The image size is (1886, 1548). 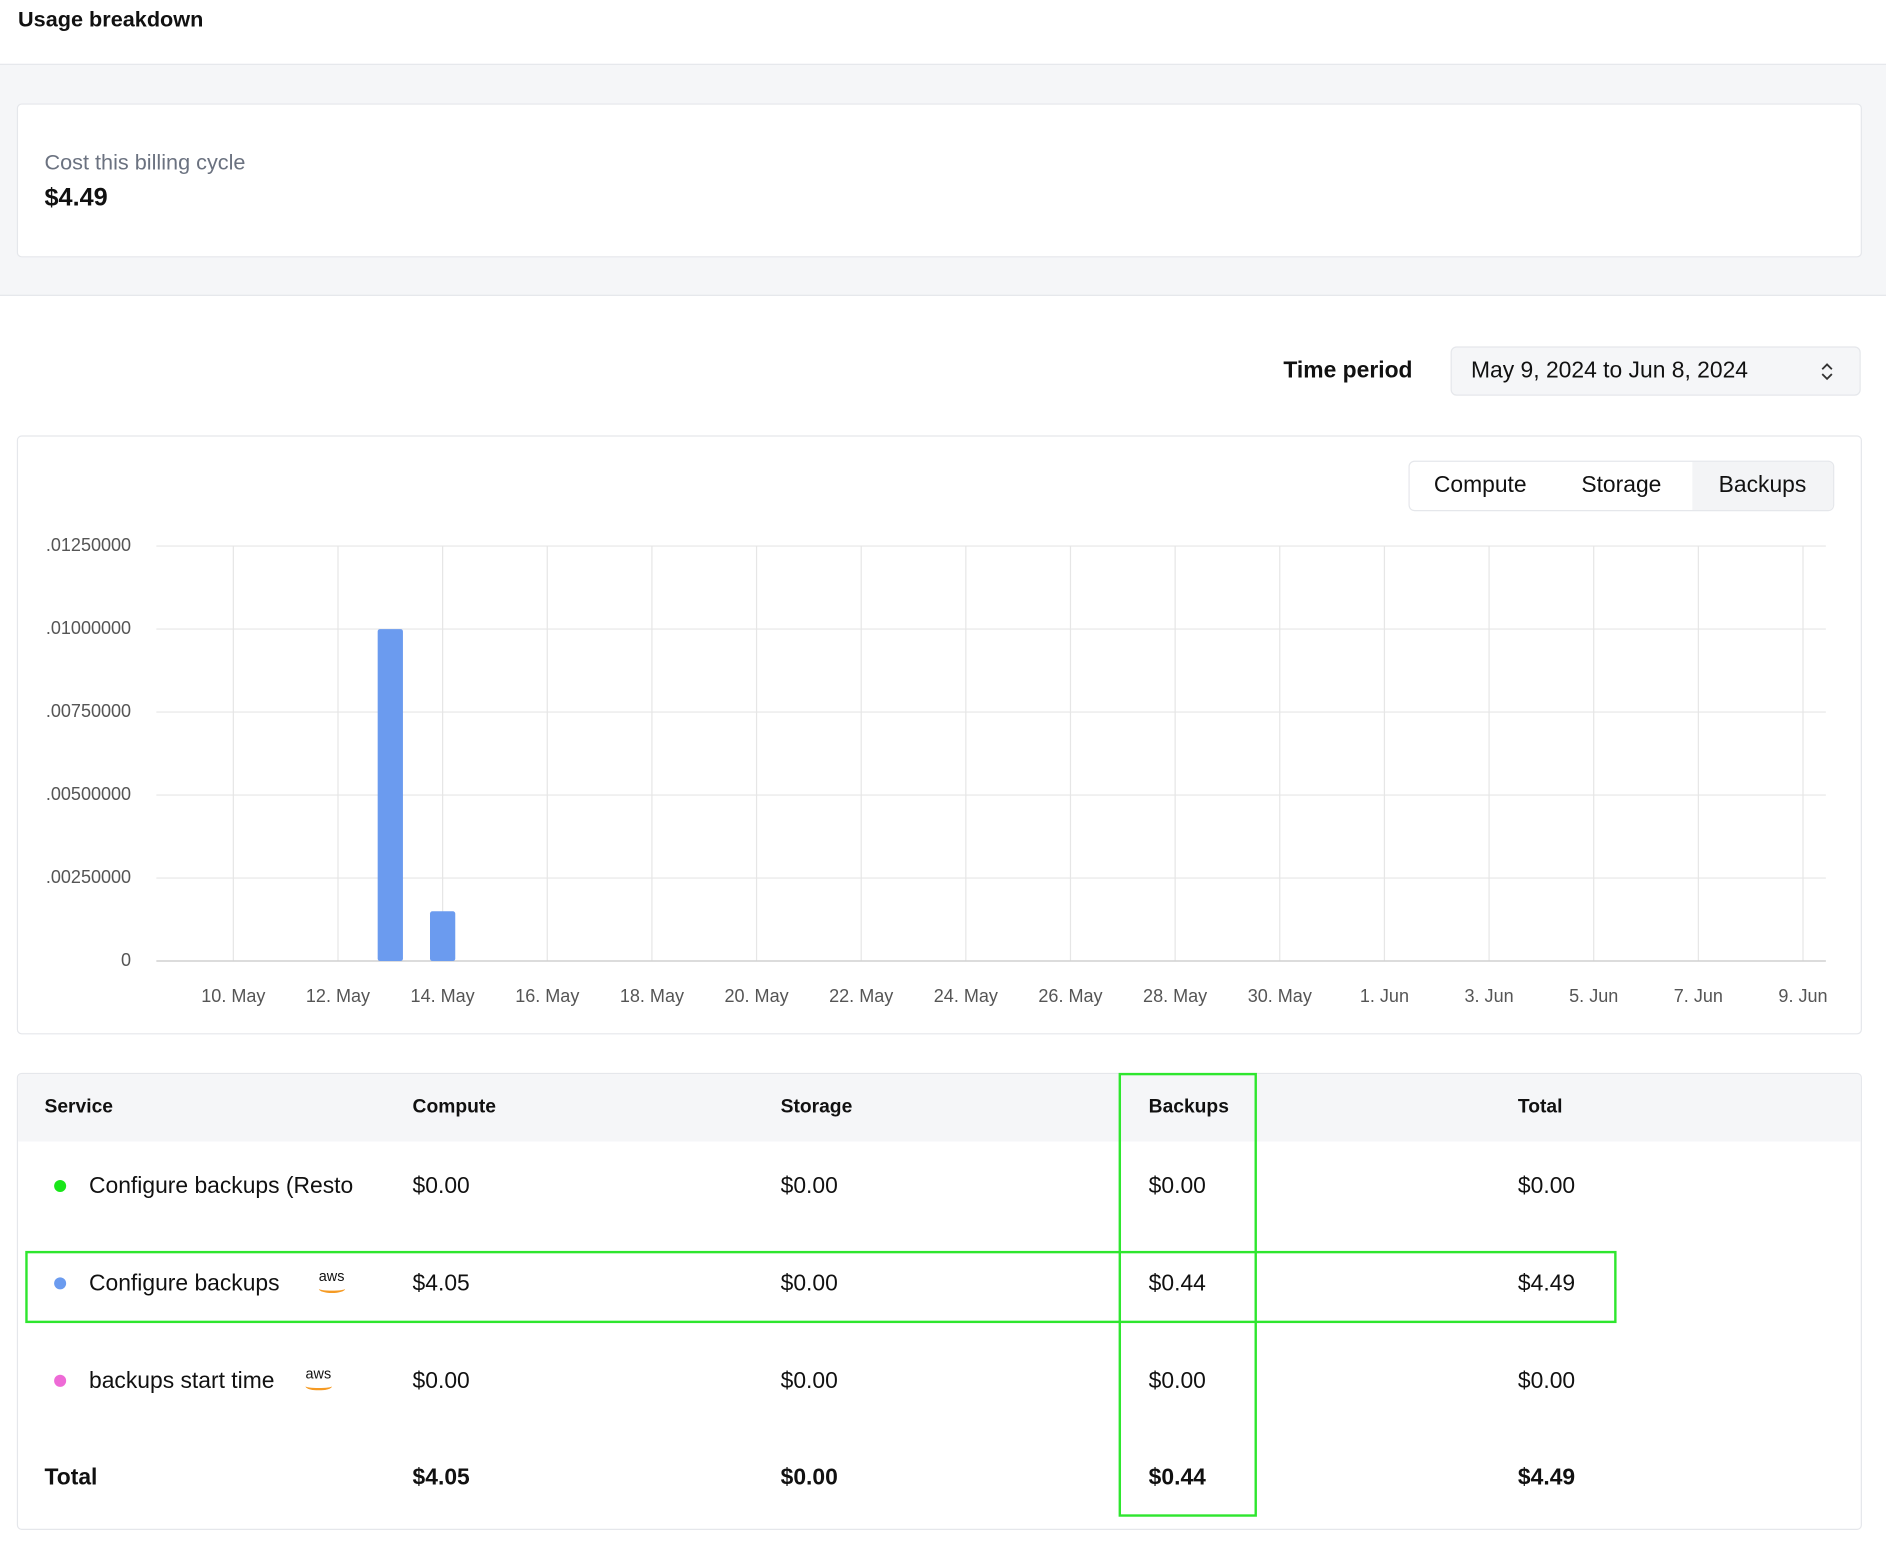 What do you see at coordinates (1698, 996) in the screenshot?
I see `x-tick-label: 7. Jun` at bounding box center [1698, 996].